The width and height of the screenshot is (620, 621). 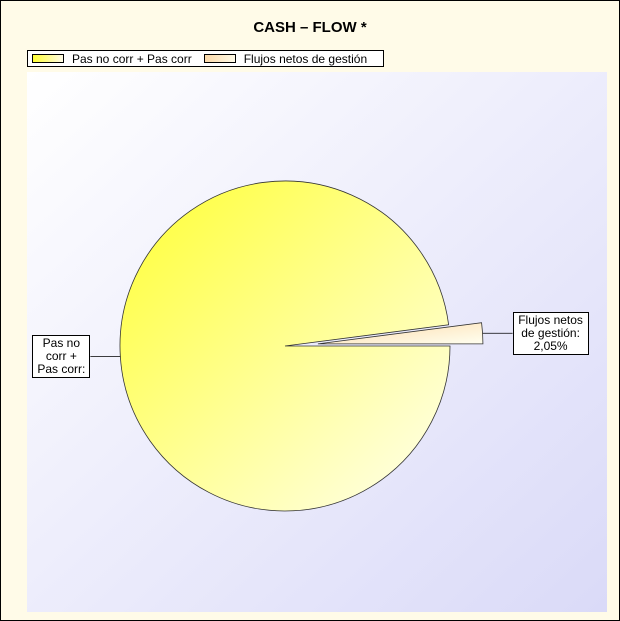 I want to click on data-label: Pas no corr + Pas corr:, so click(x=61, y=357).